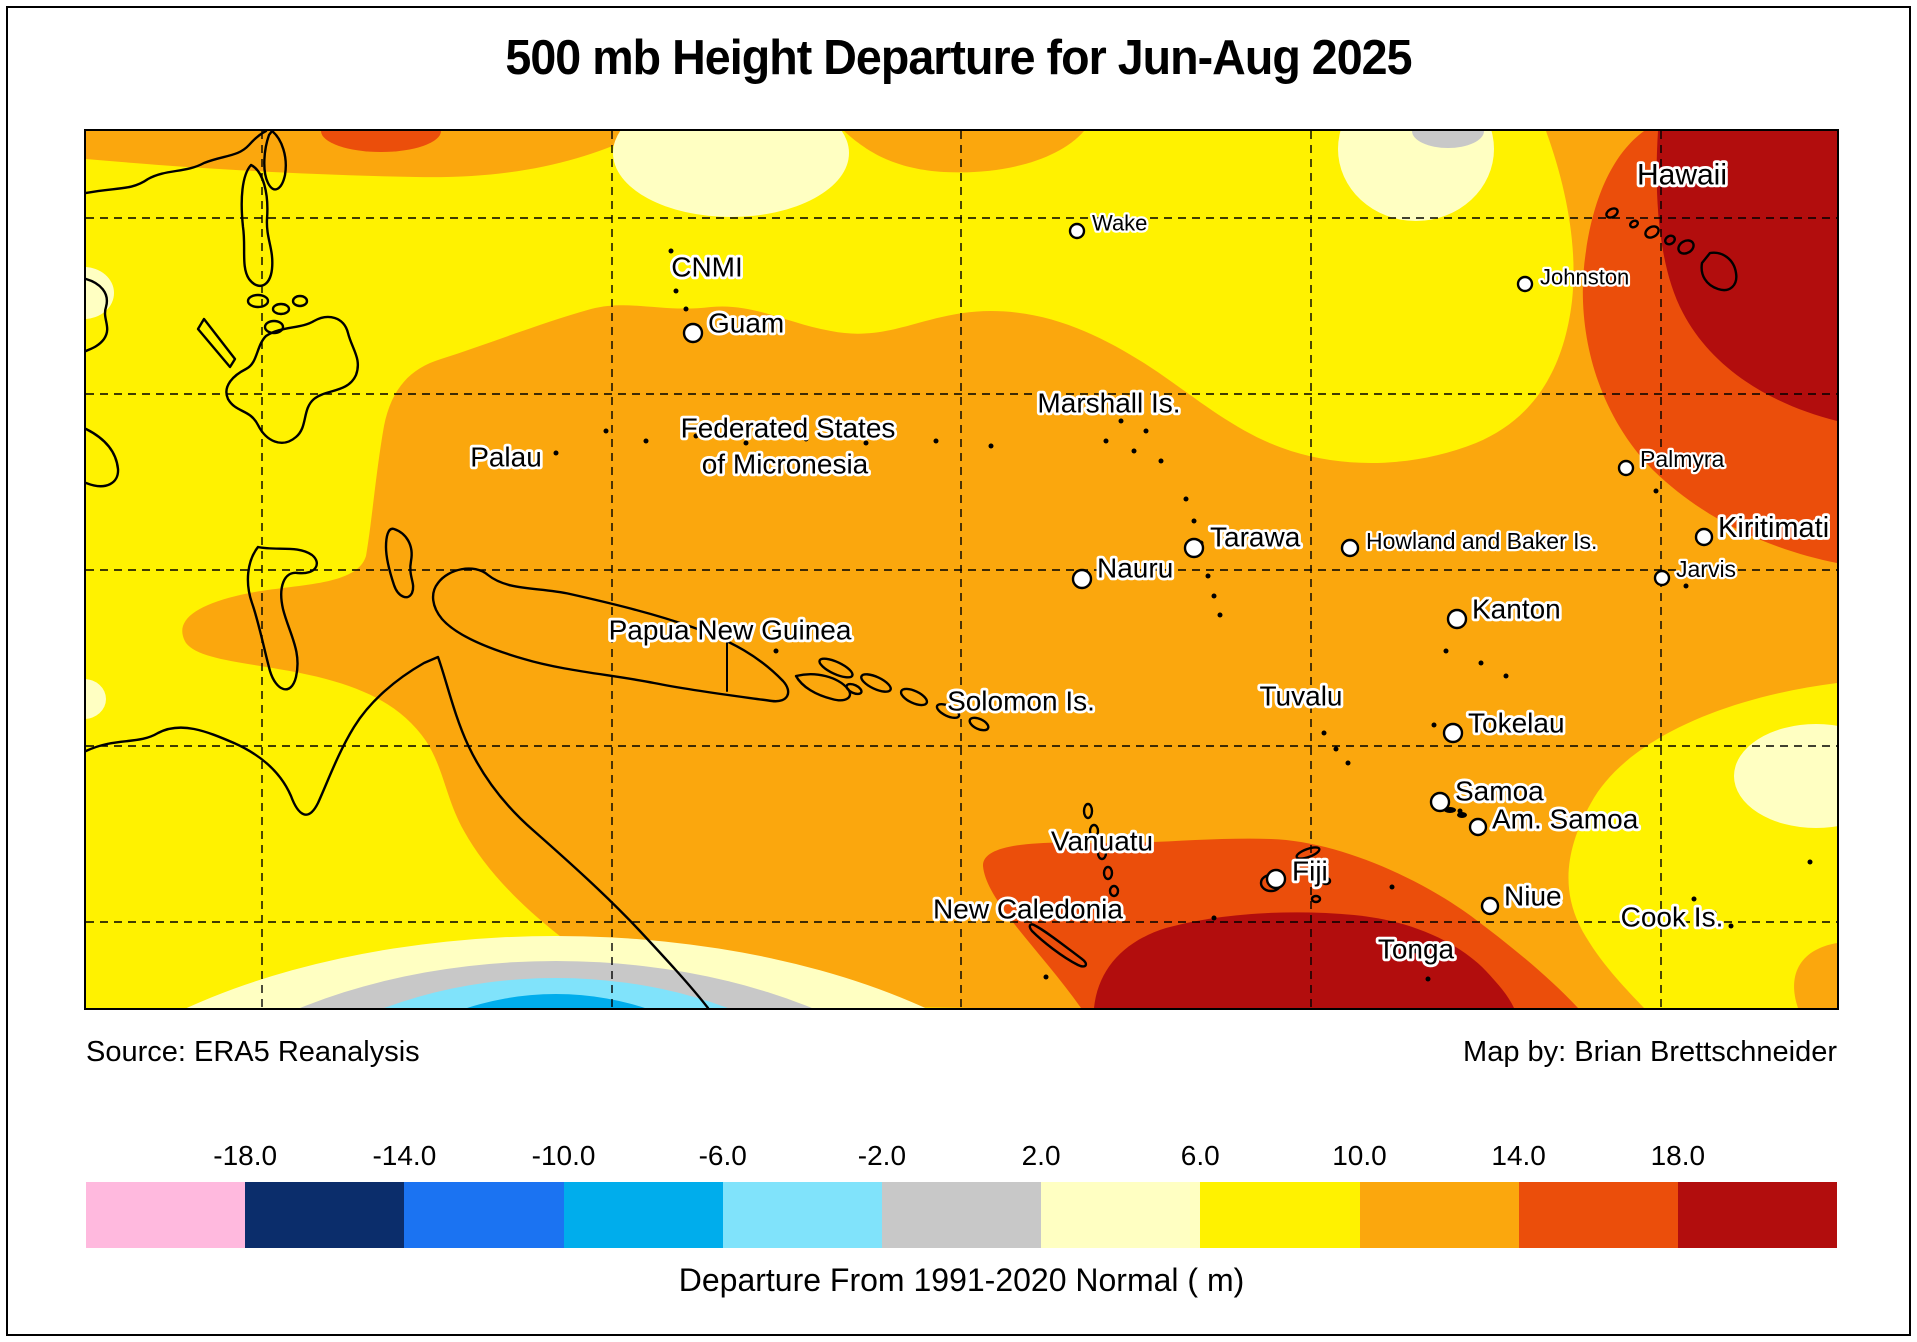 This screenshot has width=1917, height=1342. I want to click on place-label-guam: Guam, so click(746, 323).